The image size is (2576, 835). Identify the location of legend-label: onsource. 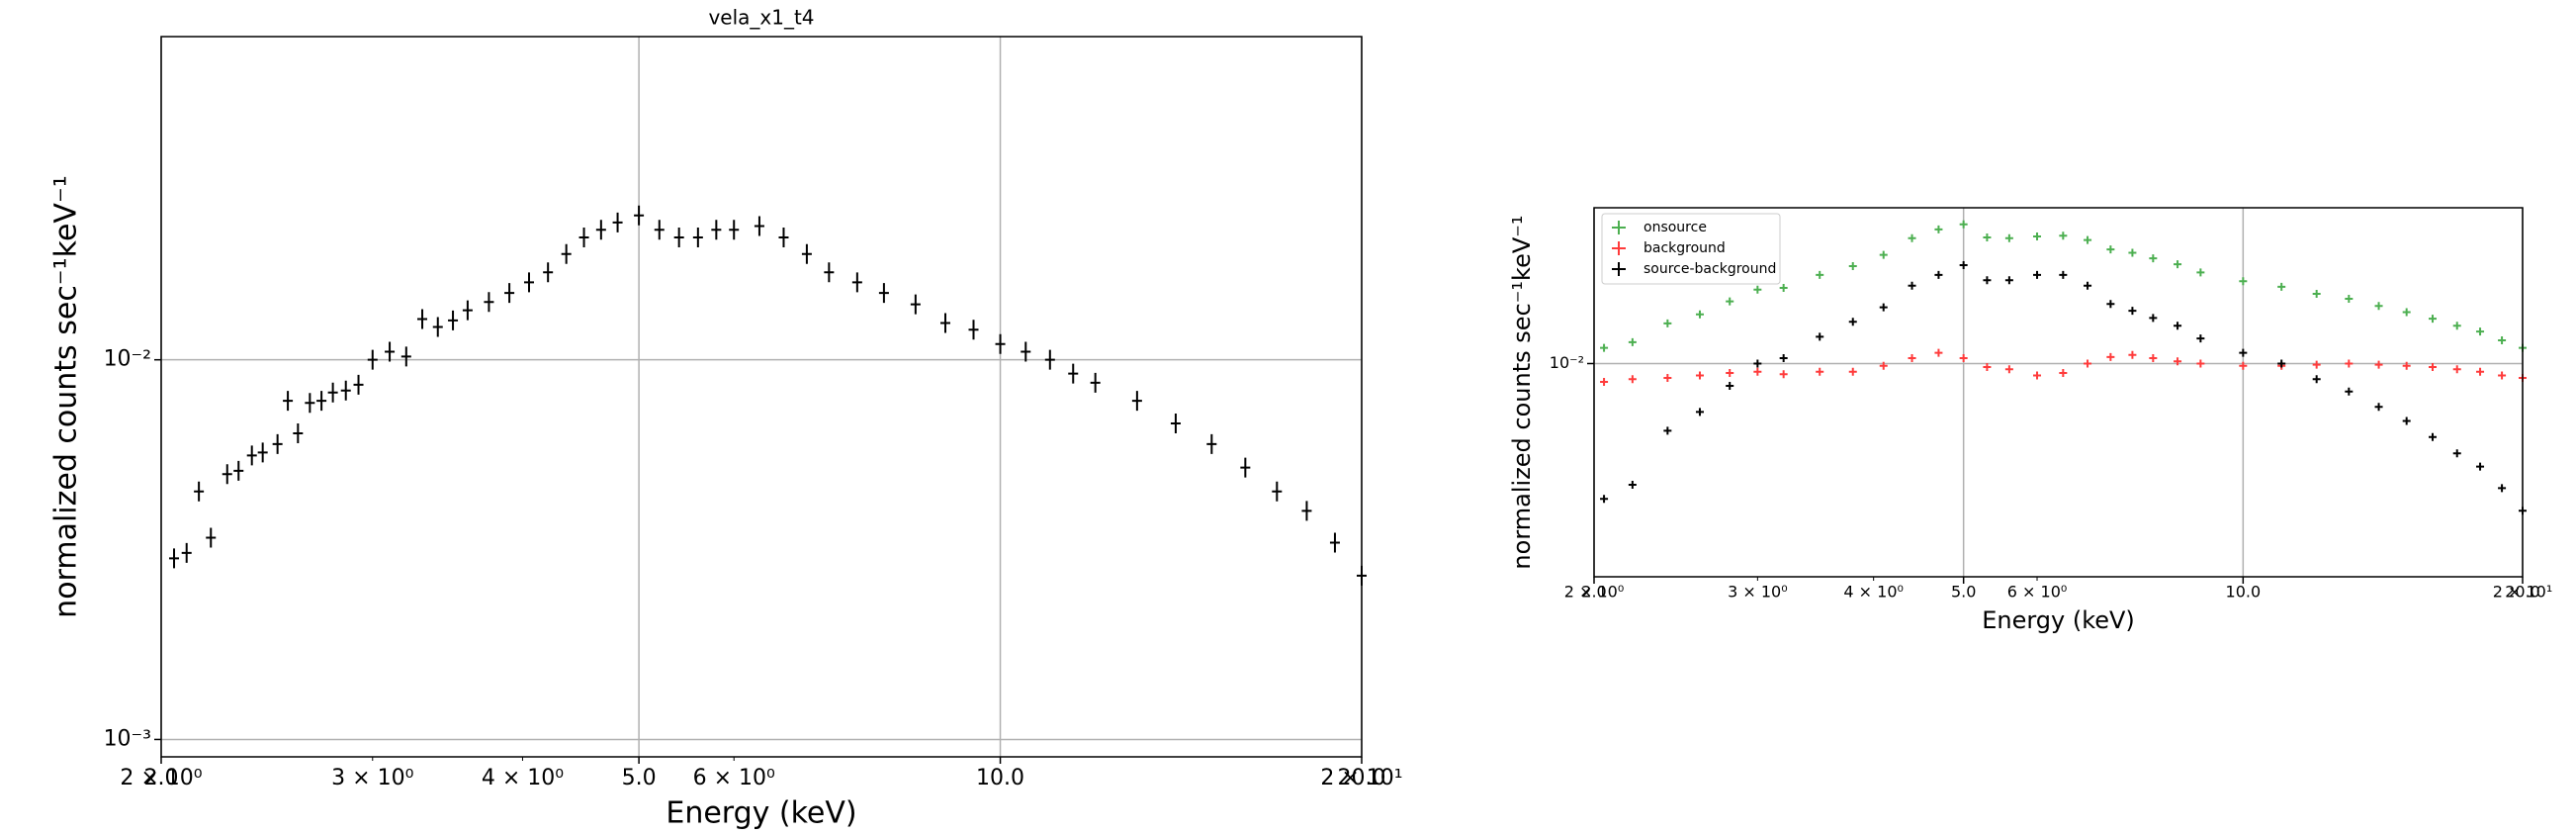
(1675, 227).